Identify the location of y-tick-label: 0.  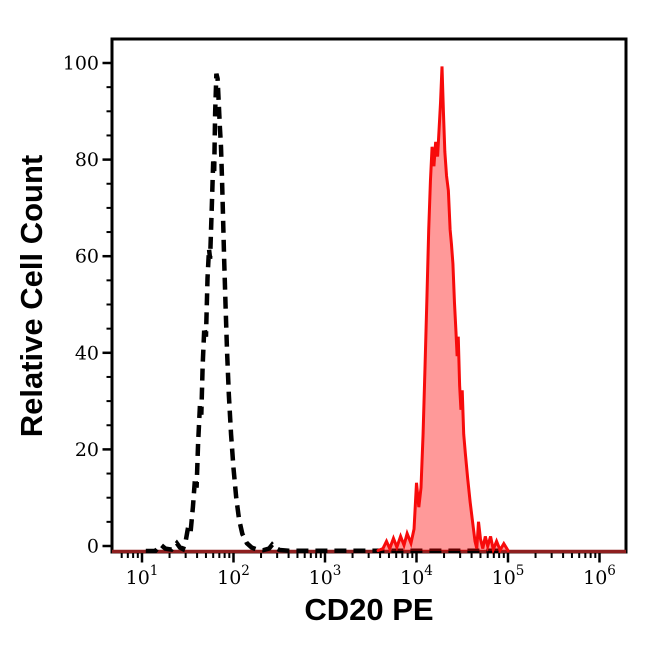
(93, 547).